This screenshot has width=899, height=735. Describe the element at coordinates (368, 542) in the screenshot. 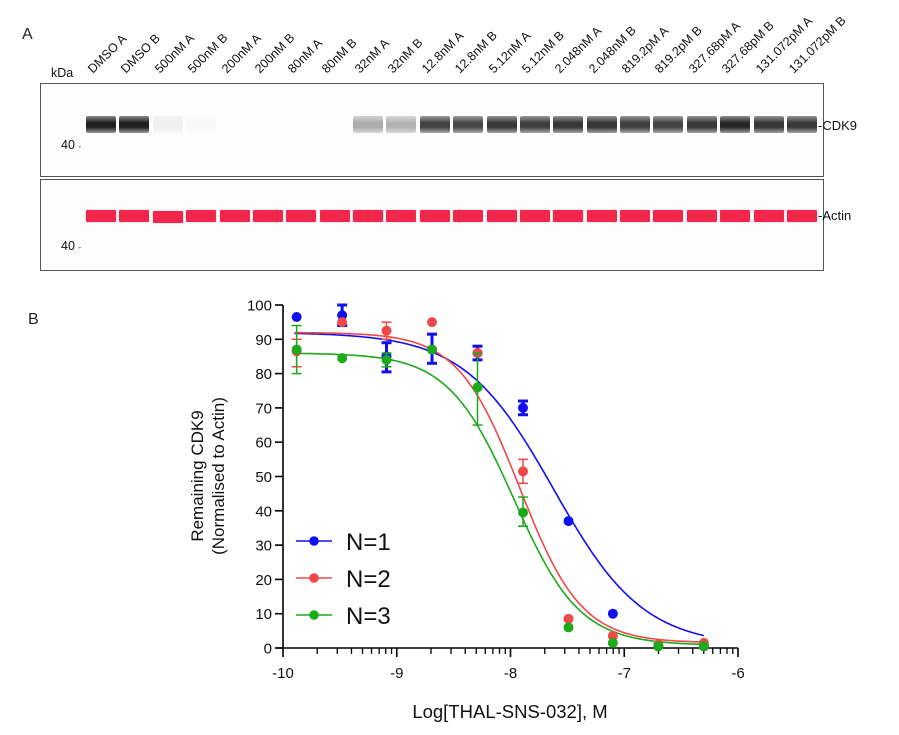

I see `legend-label: N=1` at that location.